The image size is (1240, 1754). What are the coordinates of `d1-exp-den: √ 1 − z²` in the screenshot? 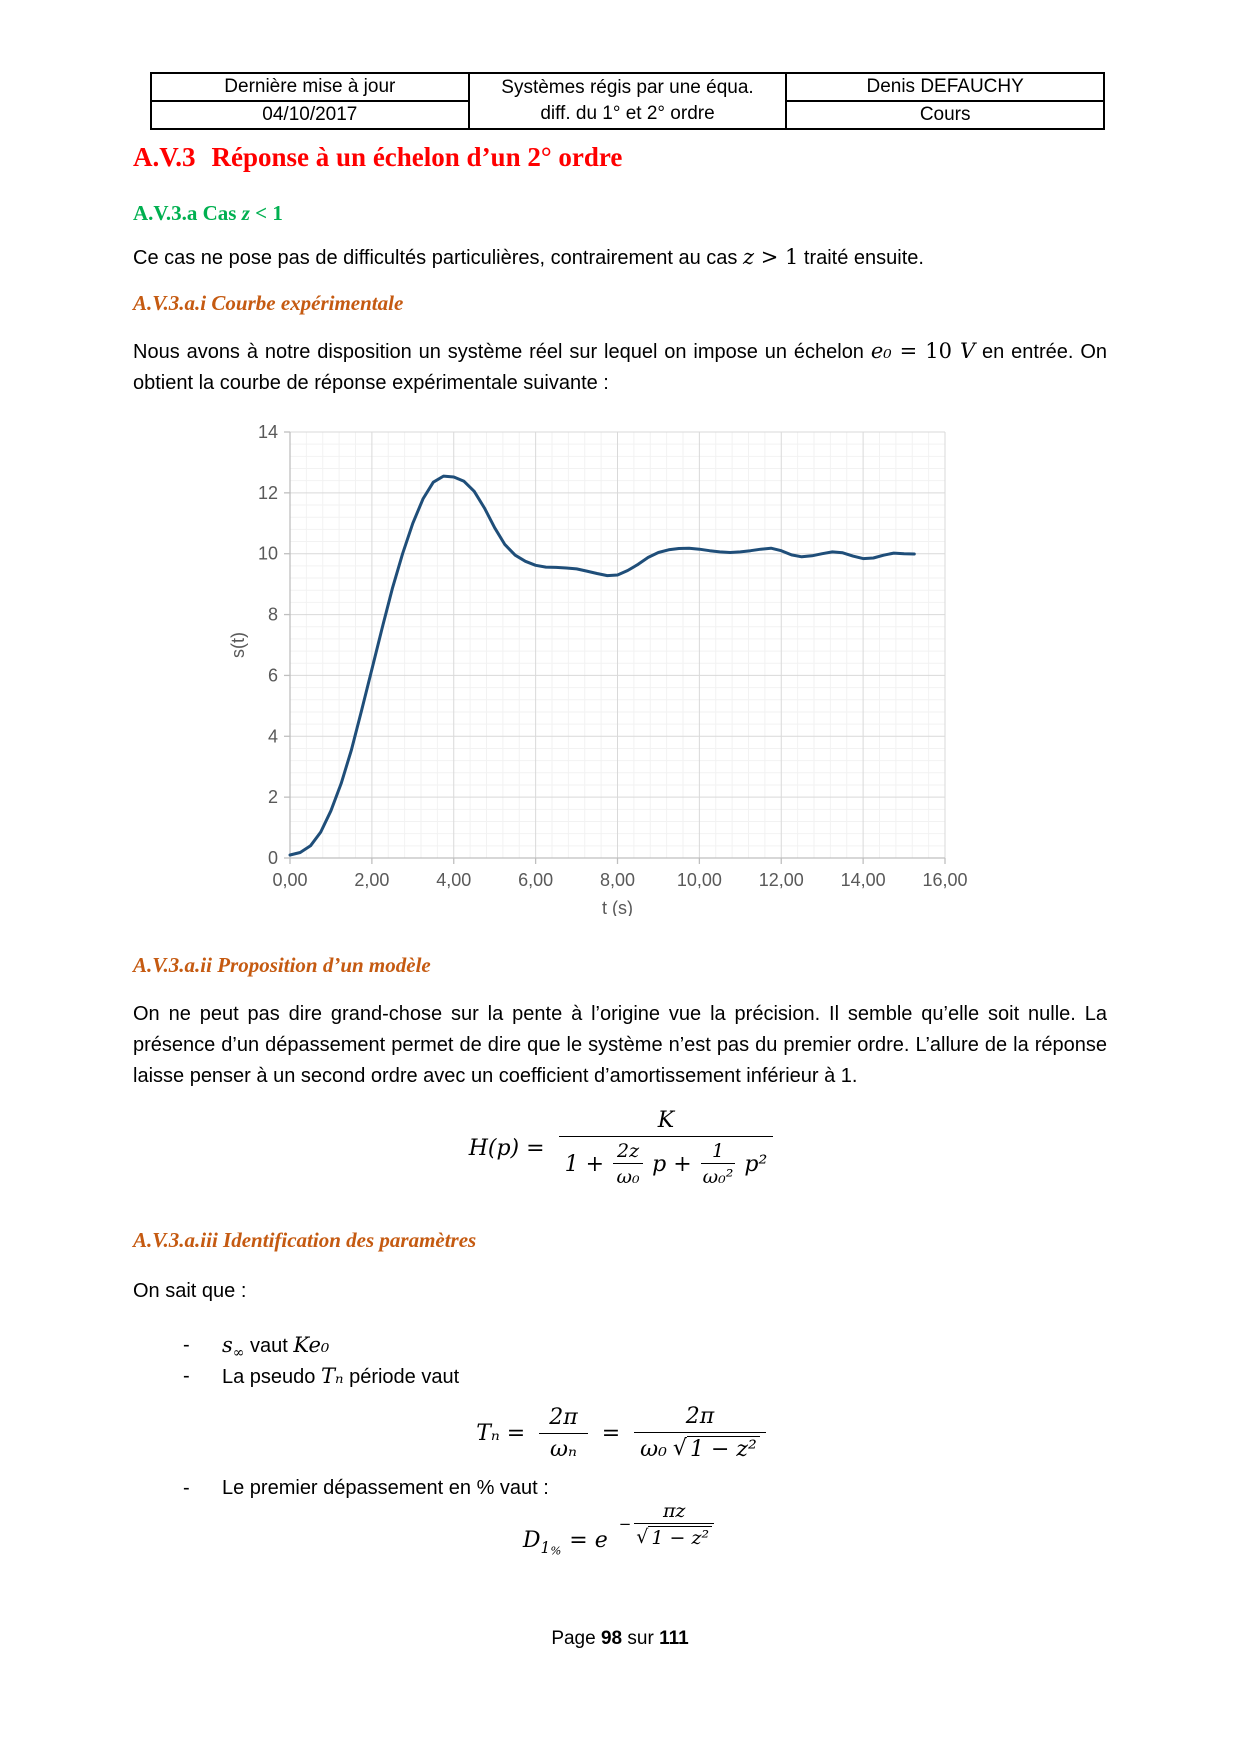 It's located at (674, 1536).